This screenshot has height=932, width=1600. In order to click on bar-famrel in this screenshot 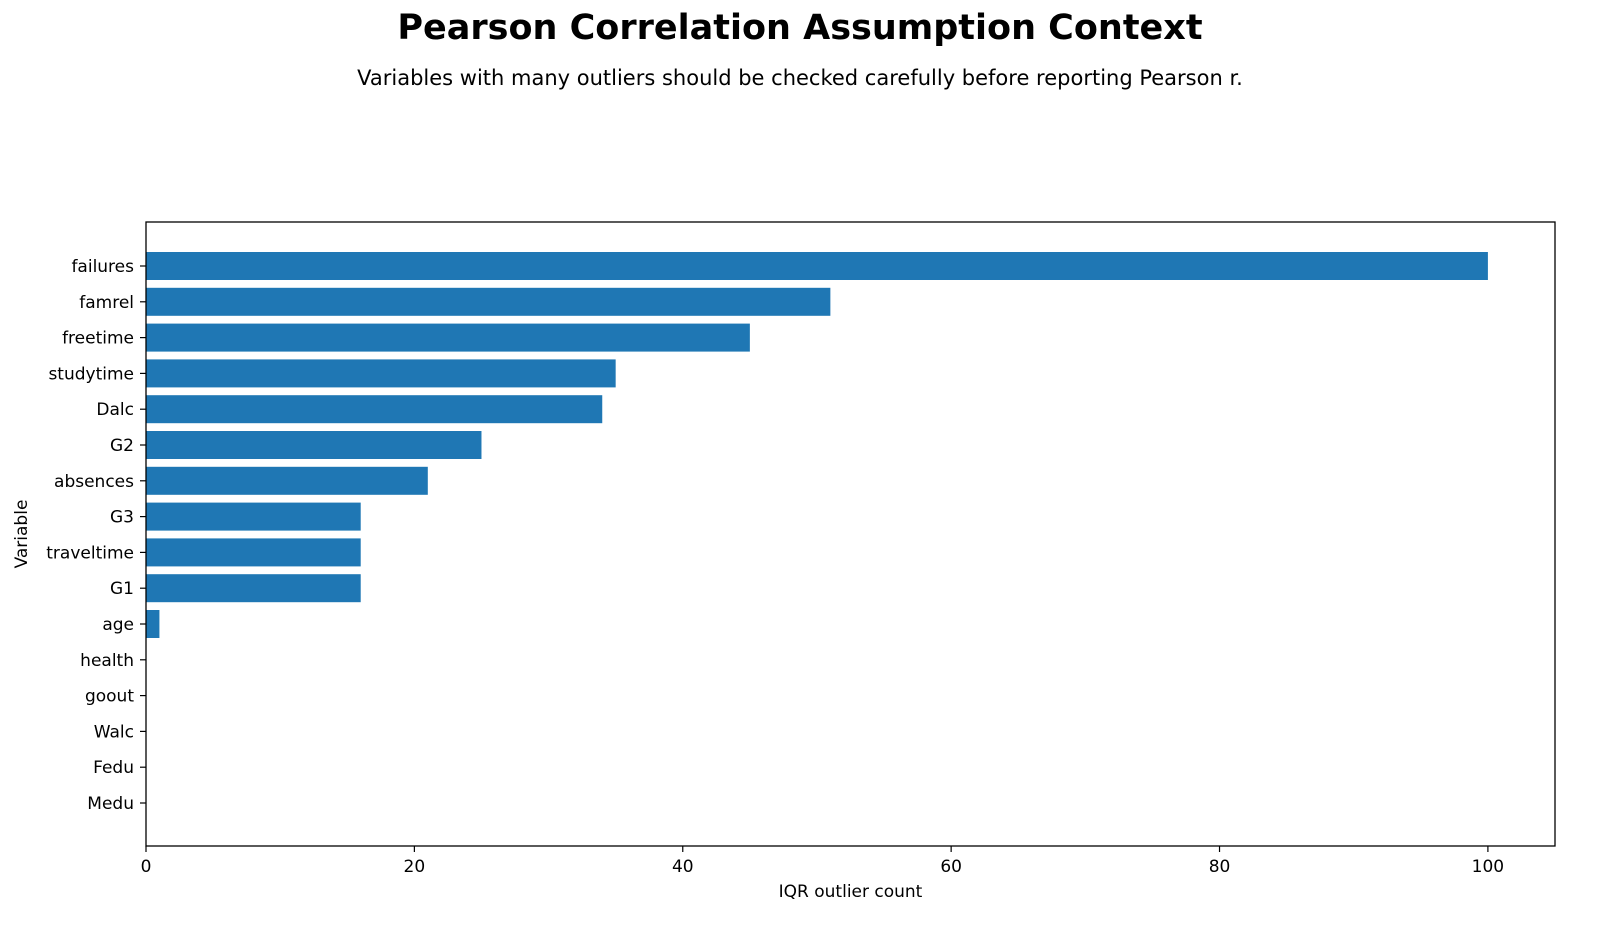, I will do `click(488, 301)`.